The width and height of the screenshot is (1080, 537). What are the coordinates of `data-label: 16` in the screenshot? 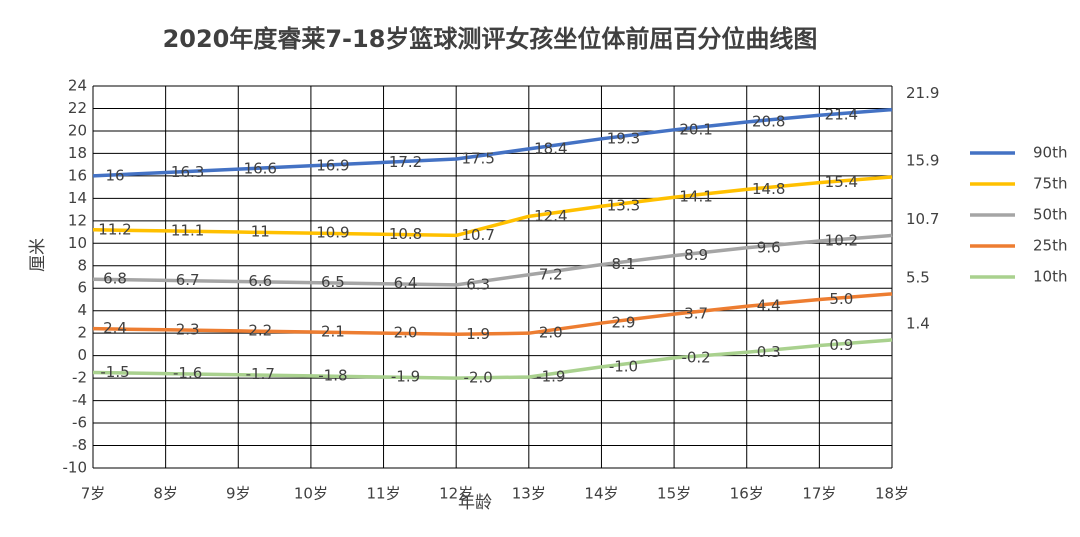 It's located at (114, 175).